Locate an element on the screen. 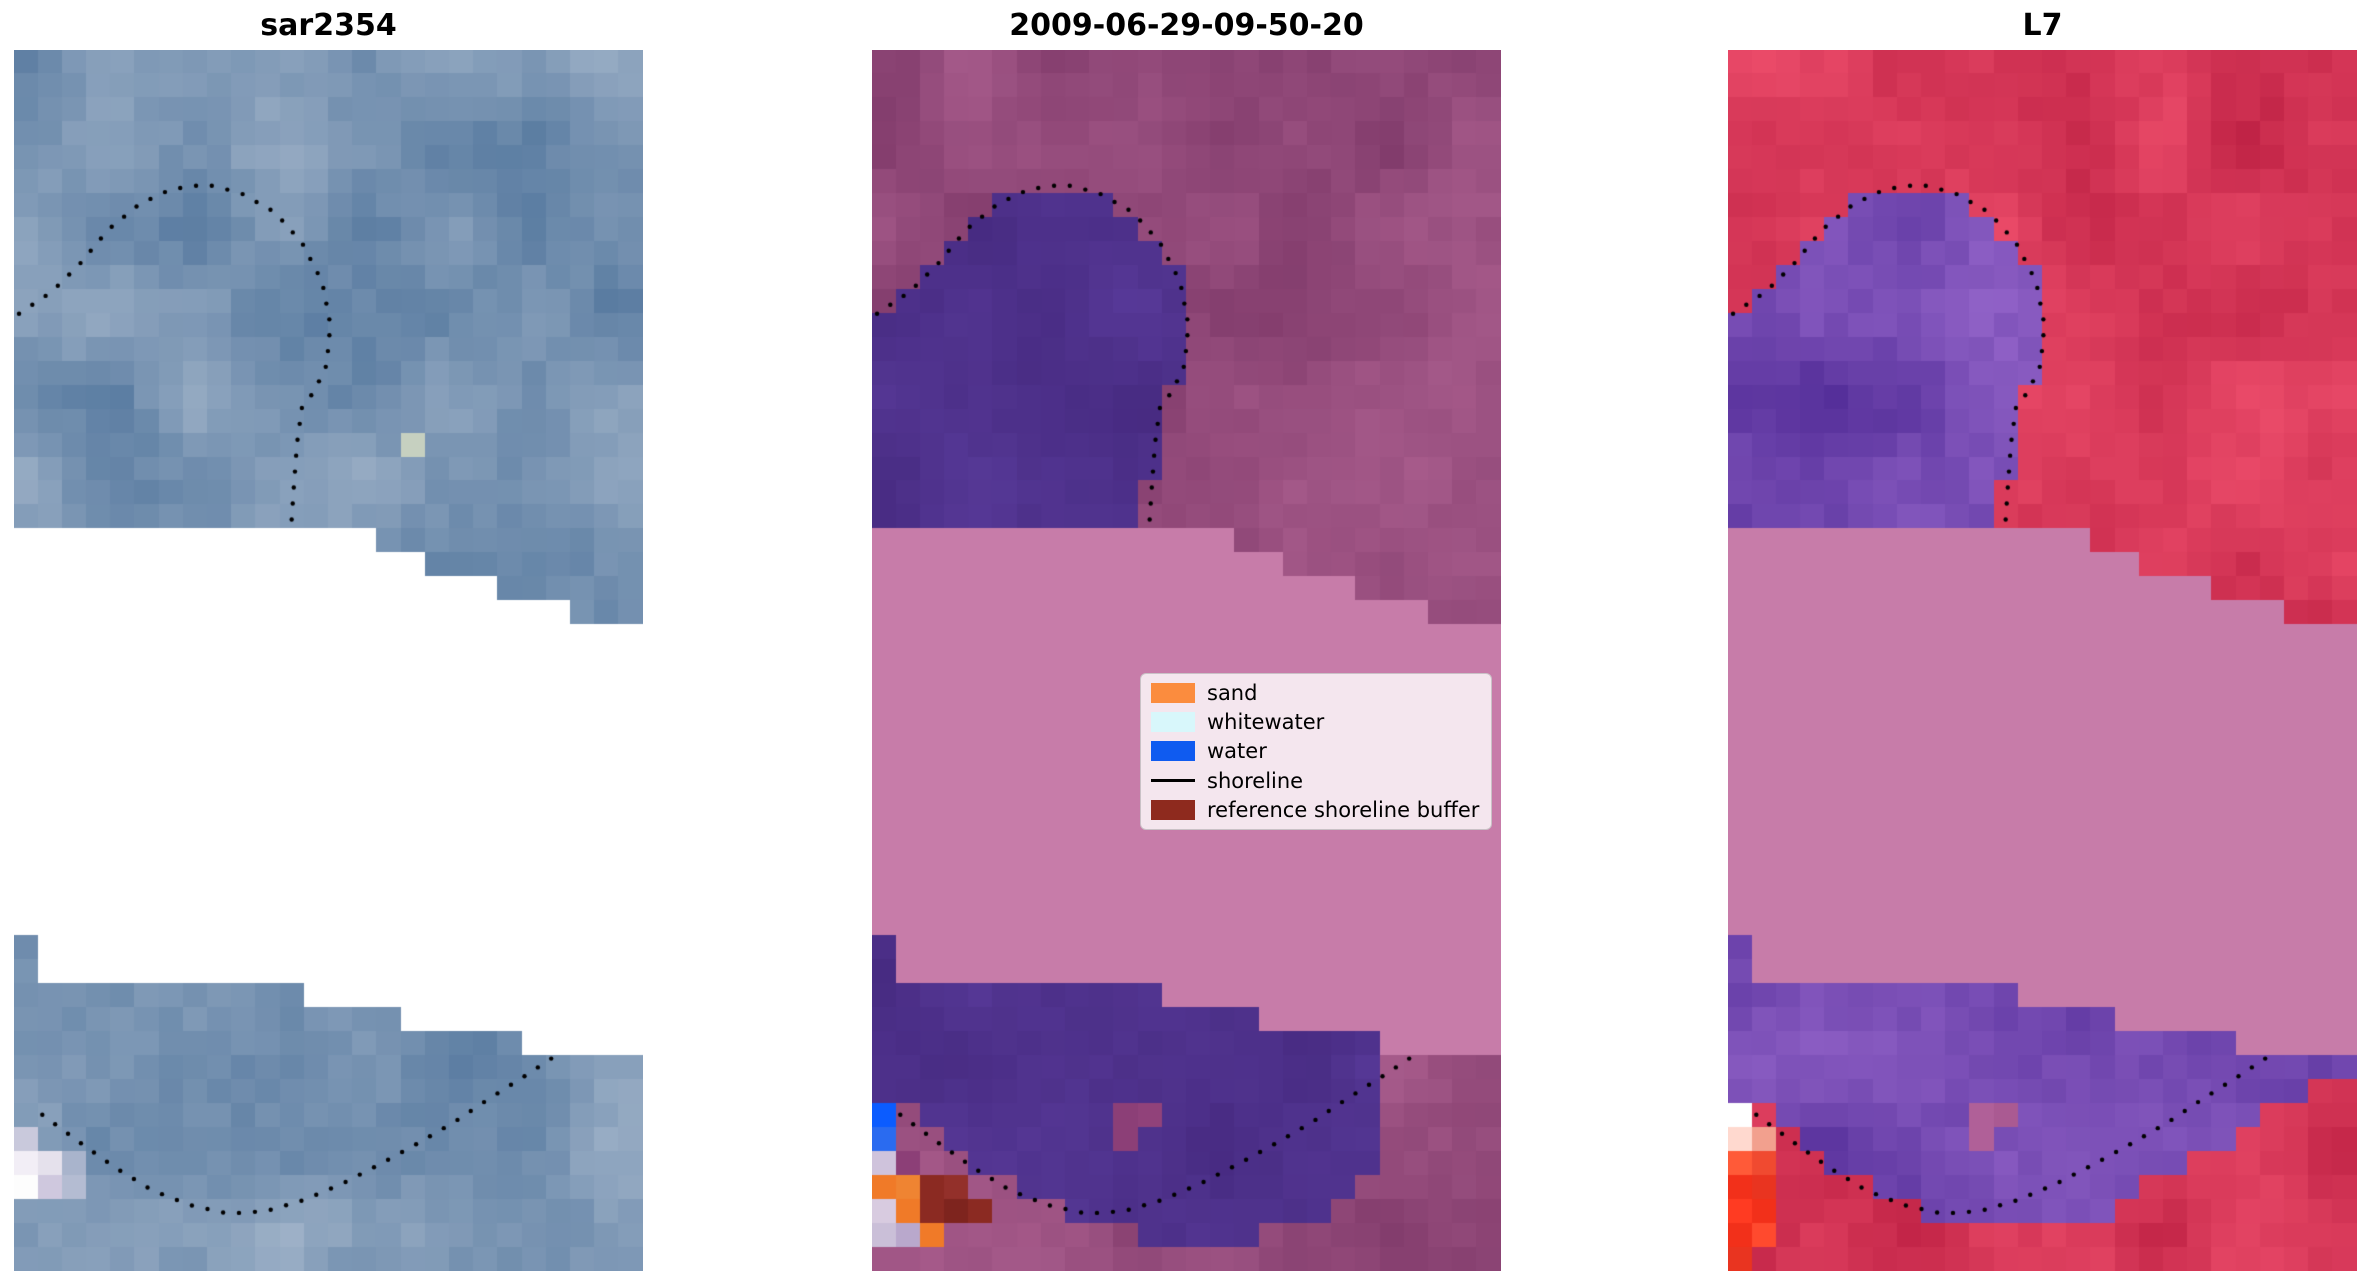 The width and height of the screenshot is (2373, 1283). legend-label-reference-buffer: reference shoreline buffer is located at coordinates (1343, 809).